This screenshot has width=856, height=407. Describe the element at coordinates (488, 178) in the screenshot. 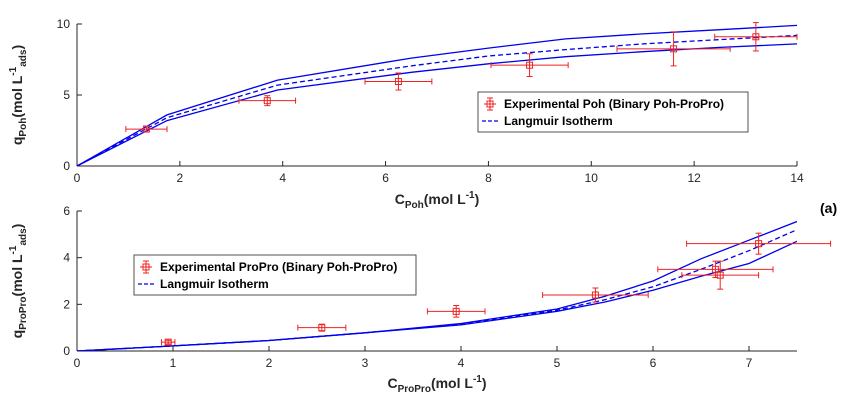

I see `x-tick-label: 8` at that location.